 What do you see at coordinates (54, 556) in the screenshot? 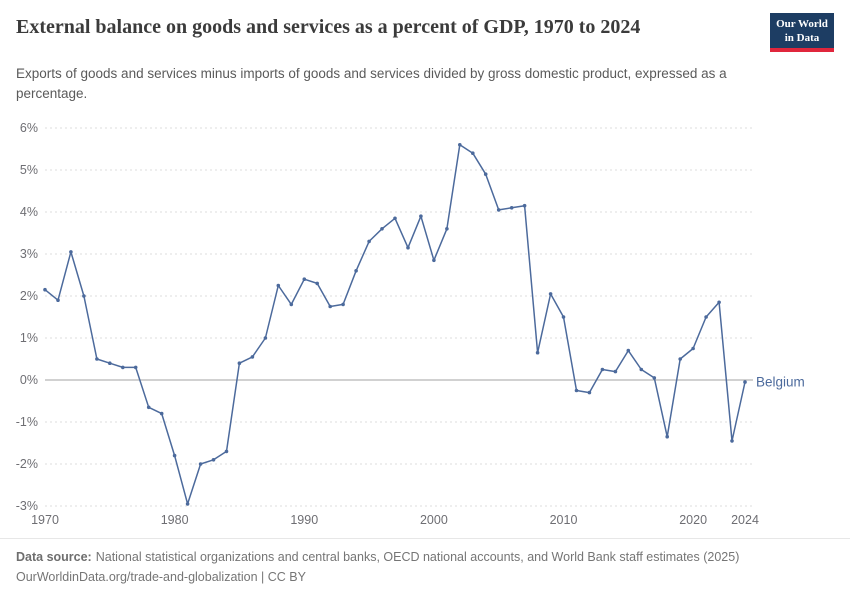
I see `data-source-label: Data source:` at bounding box center [54, 556].